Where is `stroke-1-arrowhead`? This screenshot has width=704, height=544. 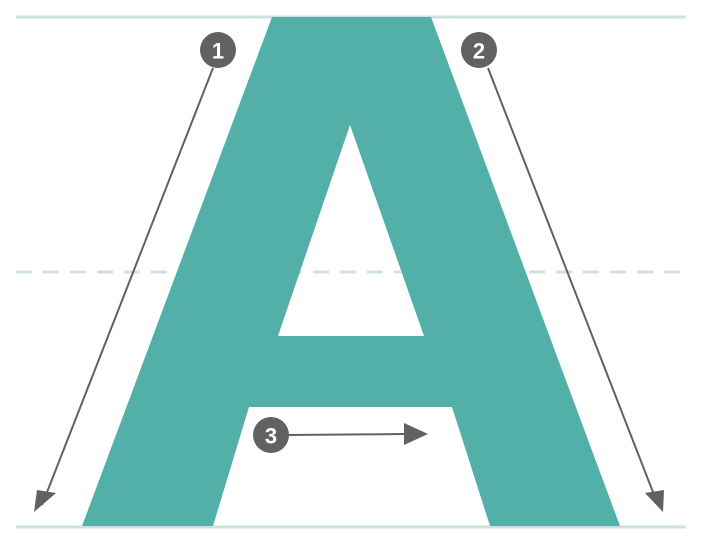
stroke-1-arrowhead is located at coordinates (45, 501).